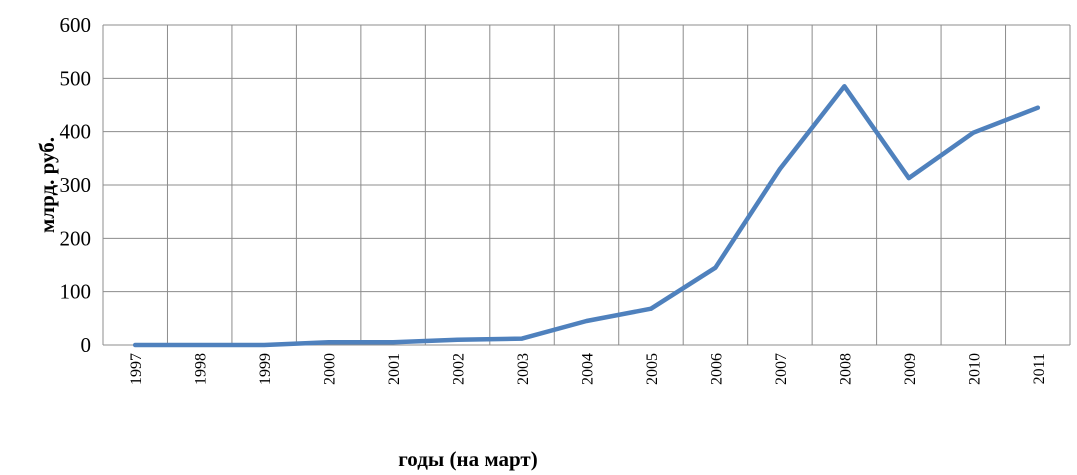 This screenshot has width=1077, height=475. What do you see at coordinates (459, 369) in the screenshot?
I see `x-tick-label: 2002` at bounding box center [459, 369].